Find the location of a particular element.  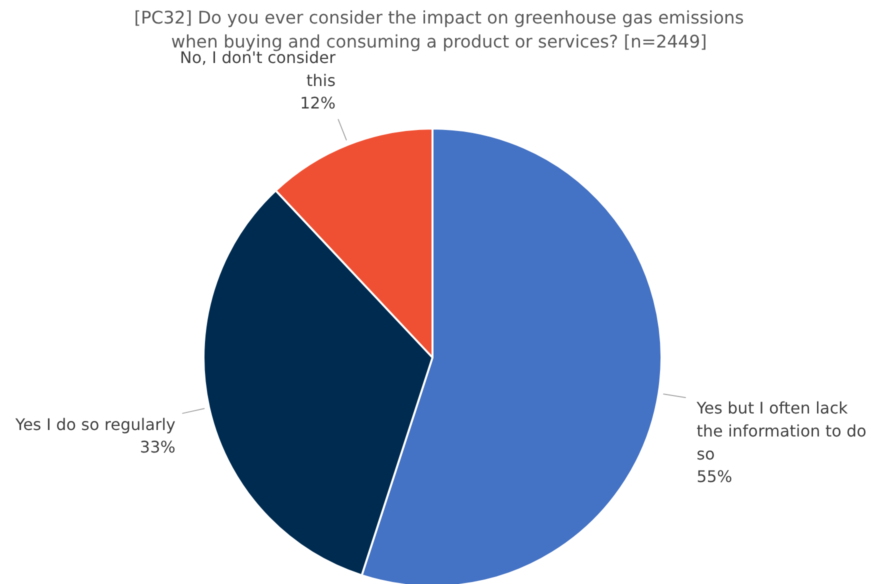

slice-label: Yes but I often lack the information to do so is located at coordinates (781, 431).